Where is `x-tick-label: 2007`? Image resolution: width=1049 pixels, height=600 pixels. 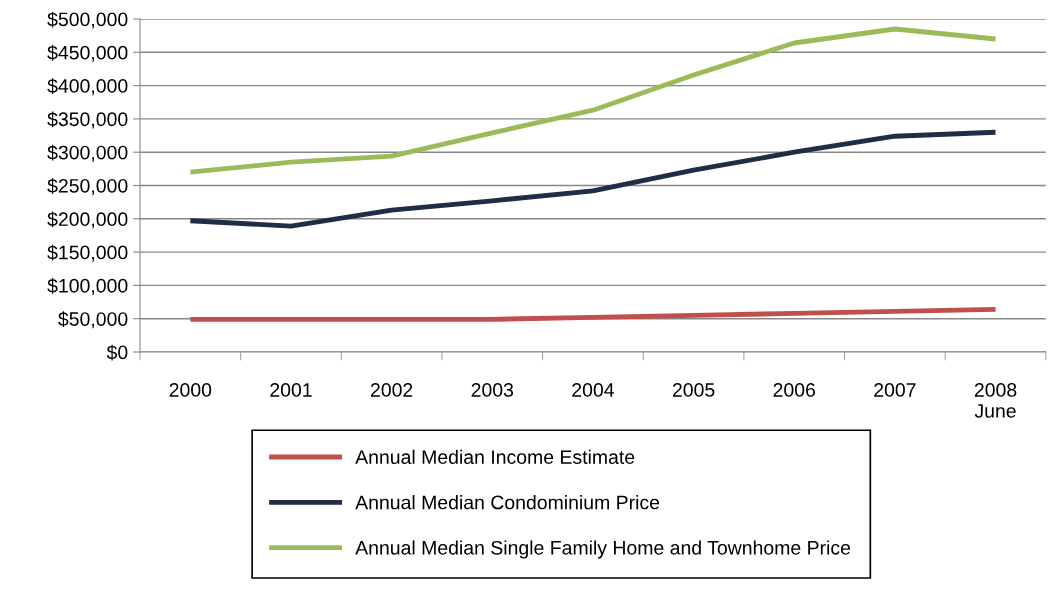
x-tick-label: 2007 is located at coordinates (895, 390).